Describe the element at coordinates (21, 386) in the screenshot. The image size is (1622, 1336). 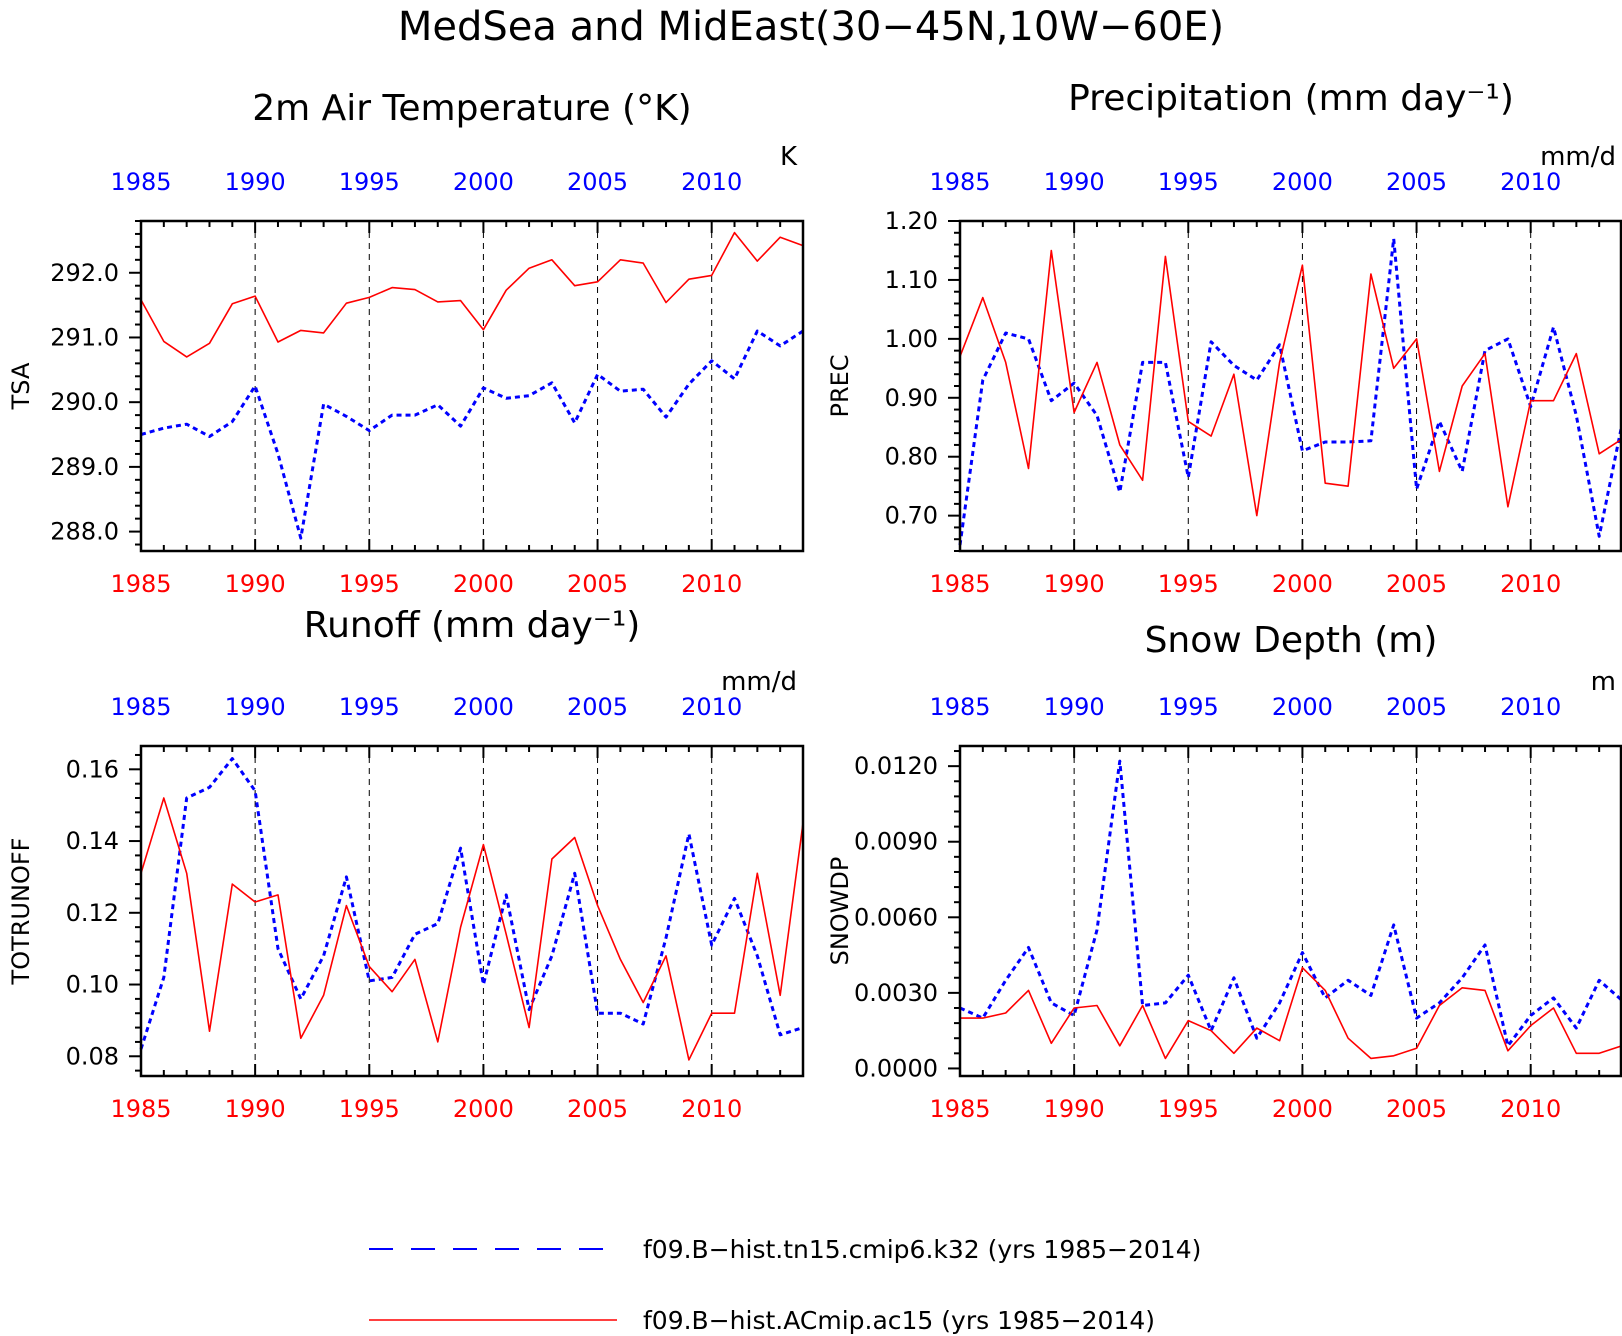
I see `y-axis-label: TSA` at that location.